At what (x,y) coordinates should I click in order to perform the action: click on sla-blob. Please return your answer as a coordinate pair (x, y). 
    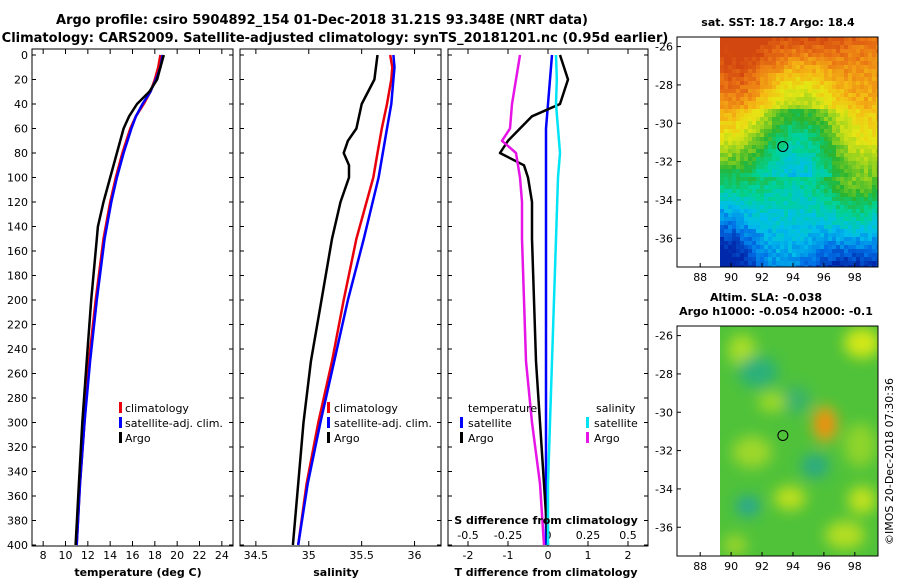
    Looking at the image, I should click on (758, 372).